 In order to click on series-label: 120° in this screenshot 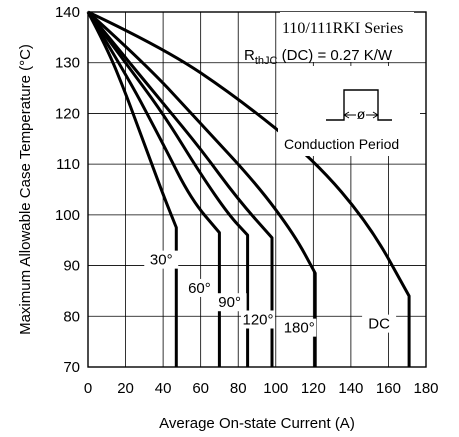, I will do `click(258, 320)`.